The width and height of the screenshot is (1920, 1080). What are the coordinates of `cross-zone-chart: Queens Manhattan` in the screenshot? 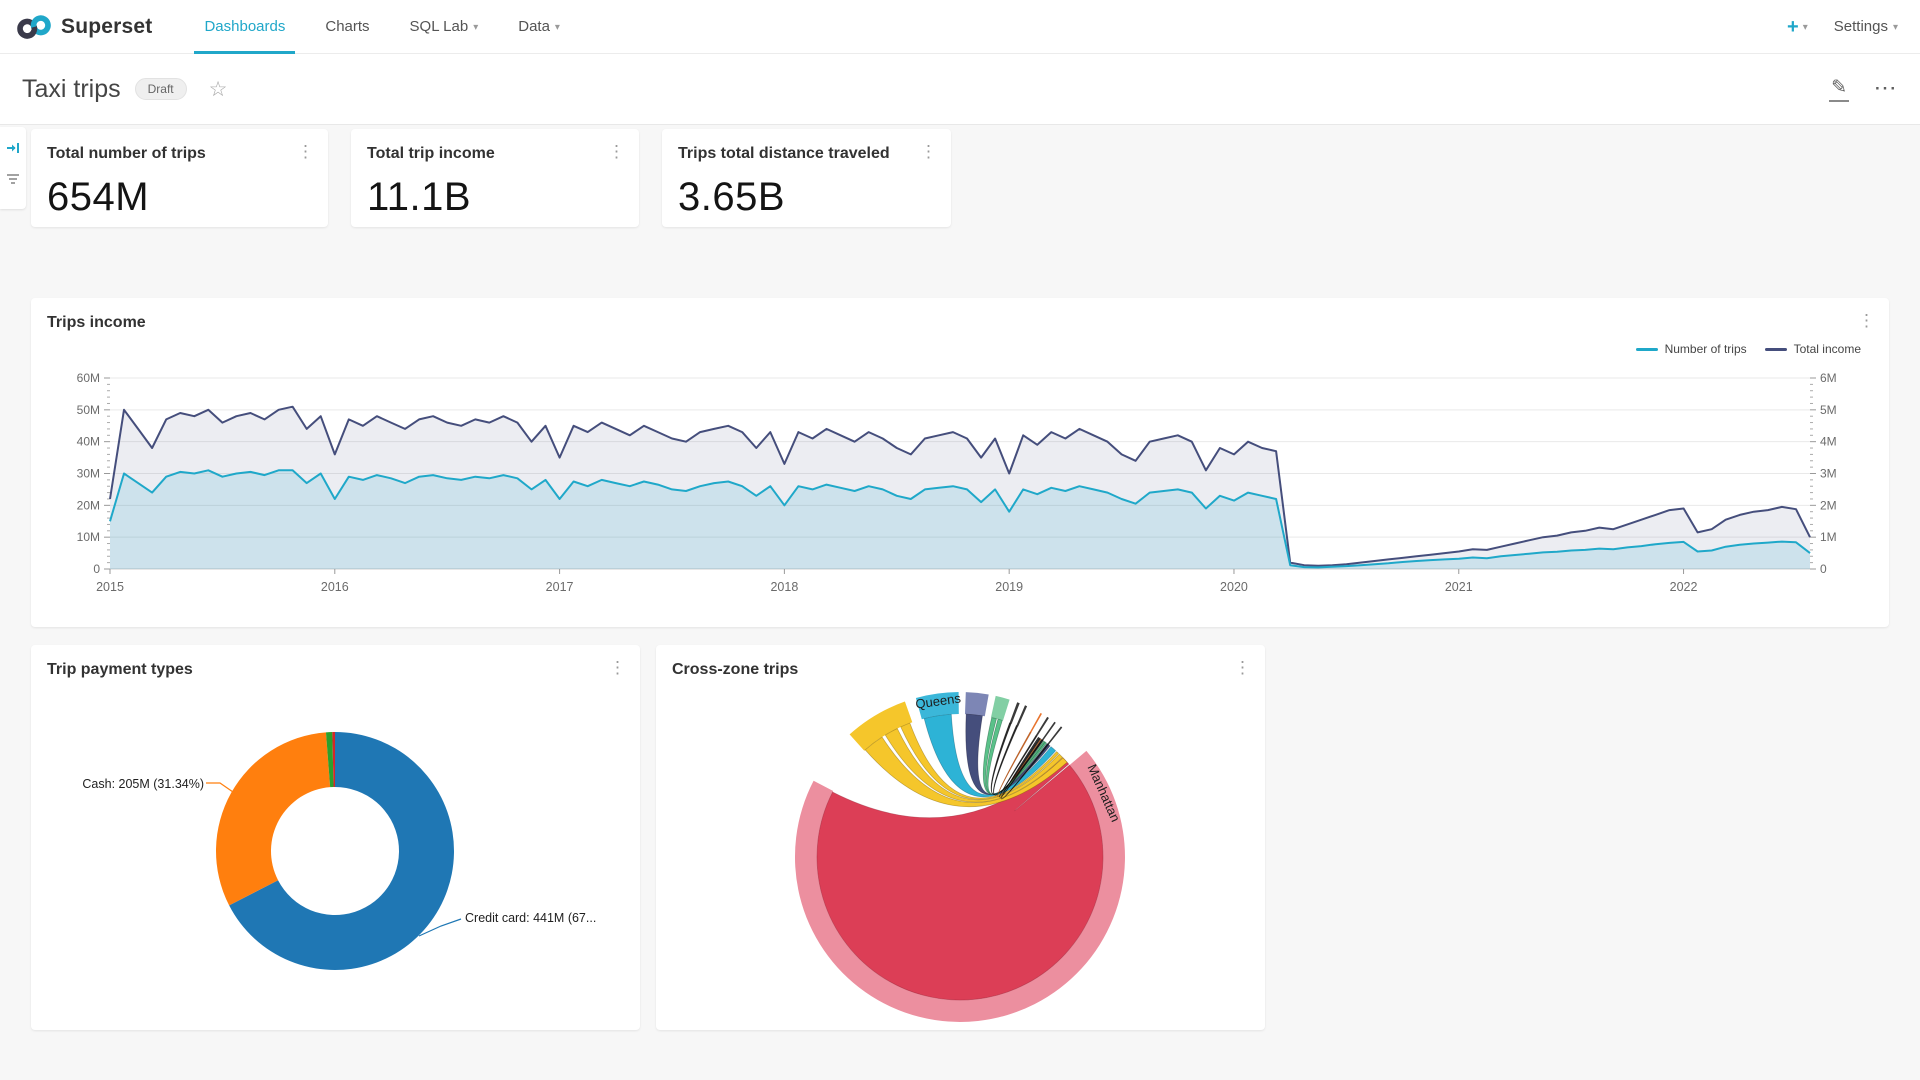 It's located at (960, 840).